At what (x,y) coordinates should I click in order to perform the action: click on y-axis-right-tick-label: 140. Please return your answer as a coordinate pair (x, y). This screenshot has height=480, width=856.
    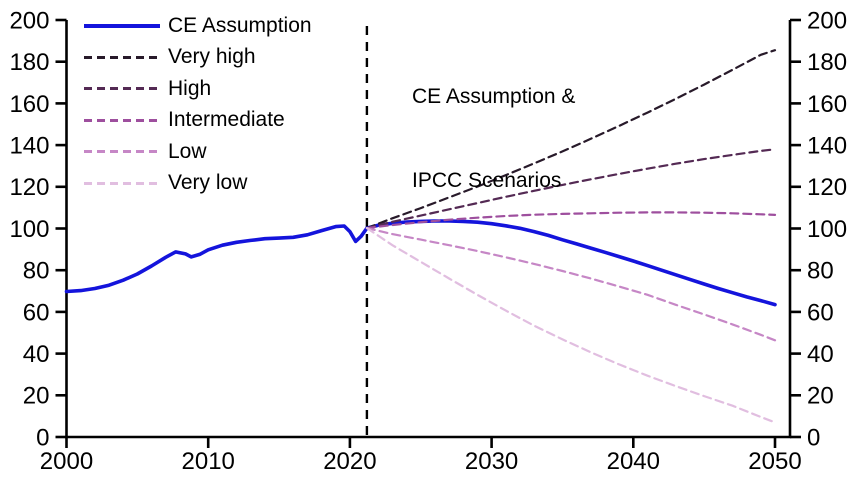
    Looking at the image, I should click on (827, 146).